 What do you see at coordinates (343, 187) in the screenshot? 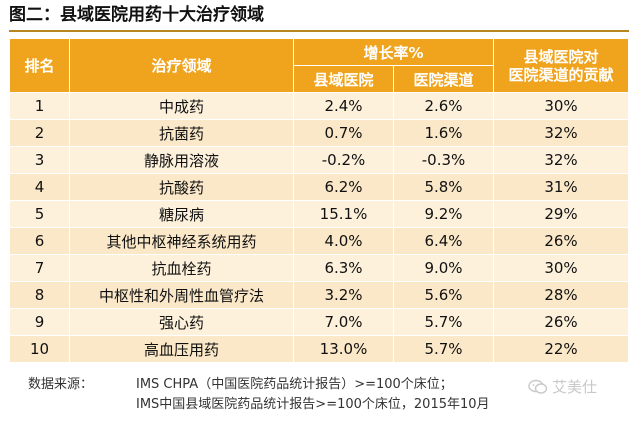
I see `cell-county-growth: 6.2%` at bounding box center [343, 187].